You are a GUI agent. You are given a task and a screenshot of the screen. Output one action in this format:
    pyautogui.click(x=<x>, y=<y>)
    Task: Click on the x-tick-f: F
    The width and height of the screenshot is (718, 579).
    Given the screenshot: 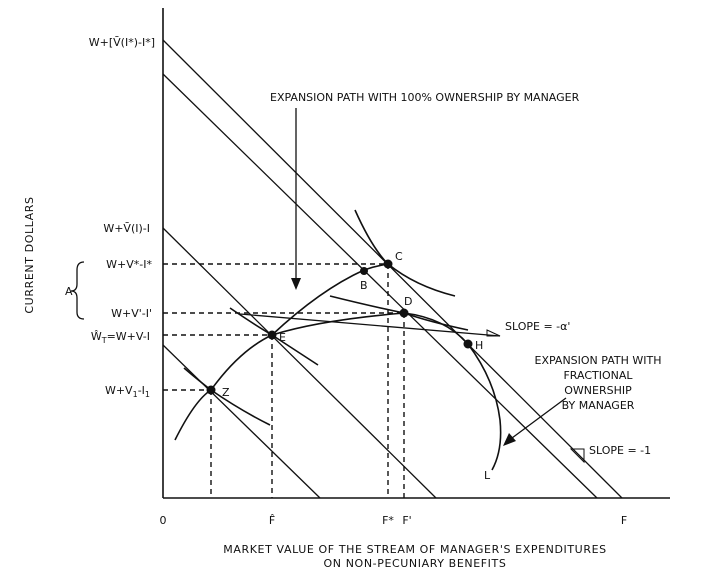 What is the action you would take?
    pyautogui.click(x=624, y=520)
    